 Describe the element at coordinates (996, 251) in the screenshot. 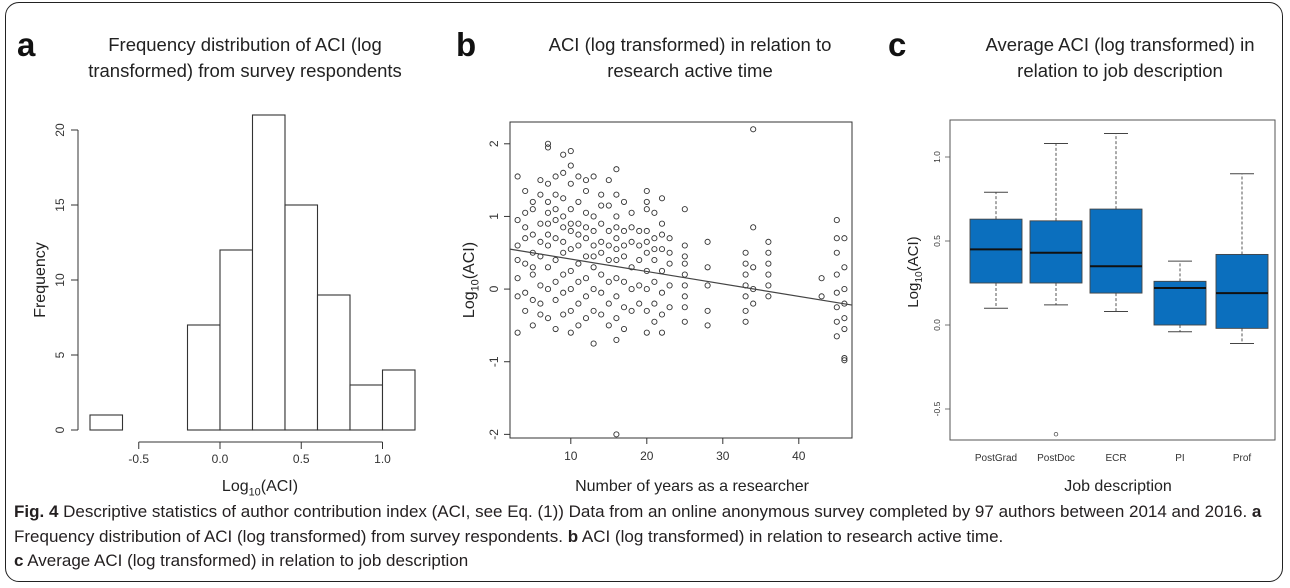

I see `box` at that location.